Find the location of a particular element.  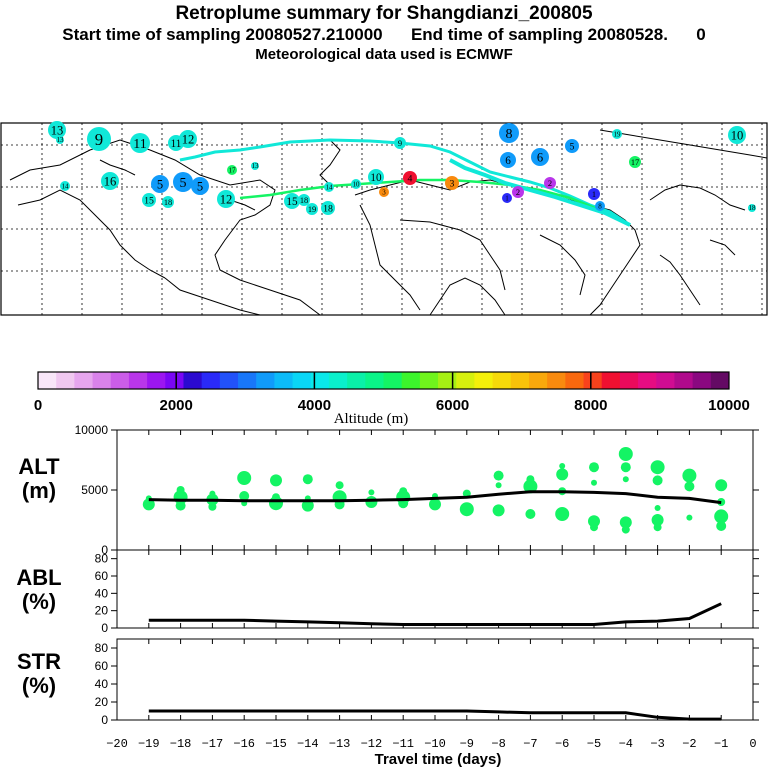

cluster-marker-15: 19 is located at coordinates (312, 209).